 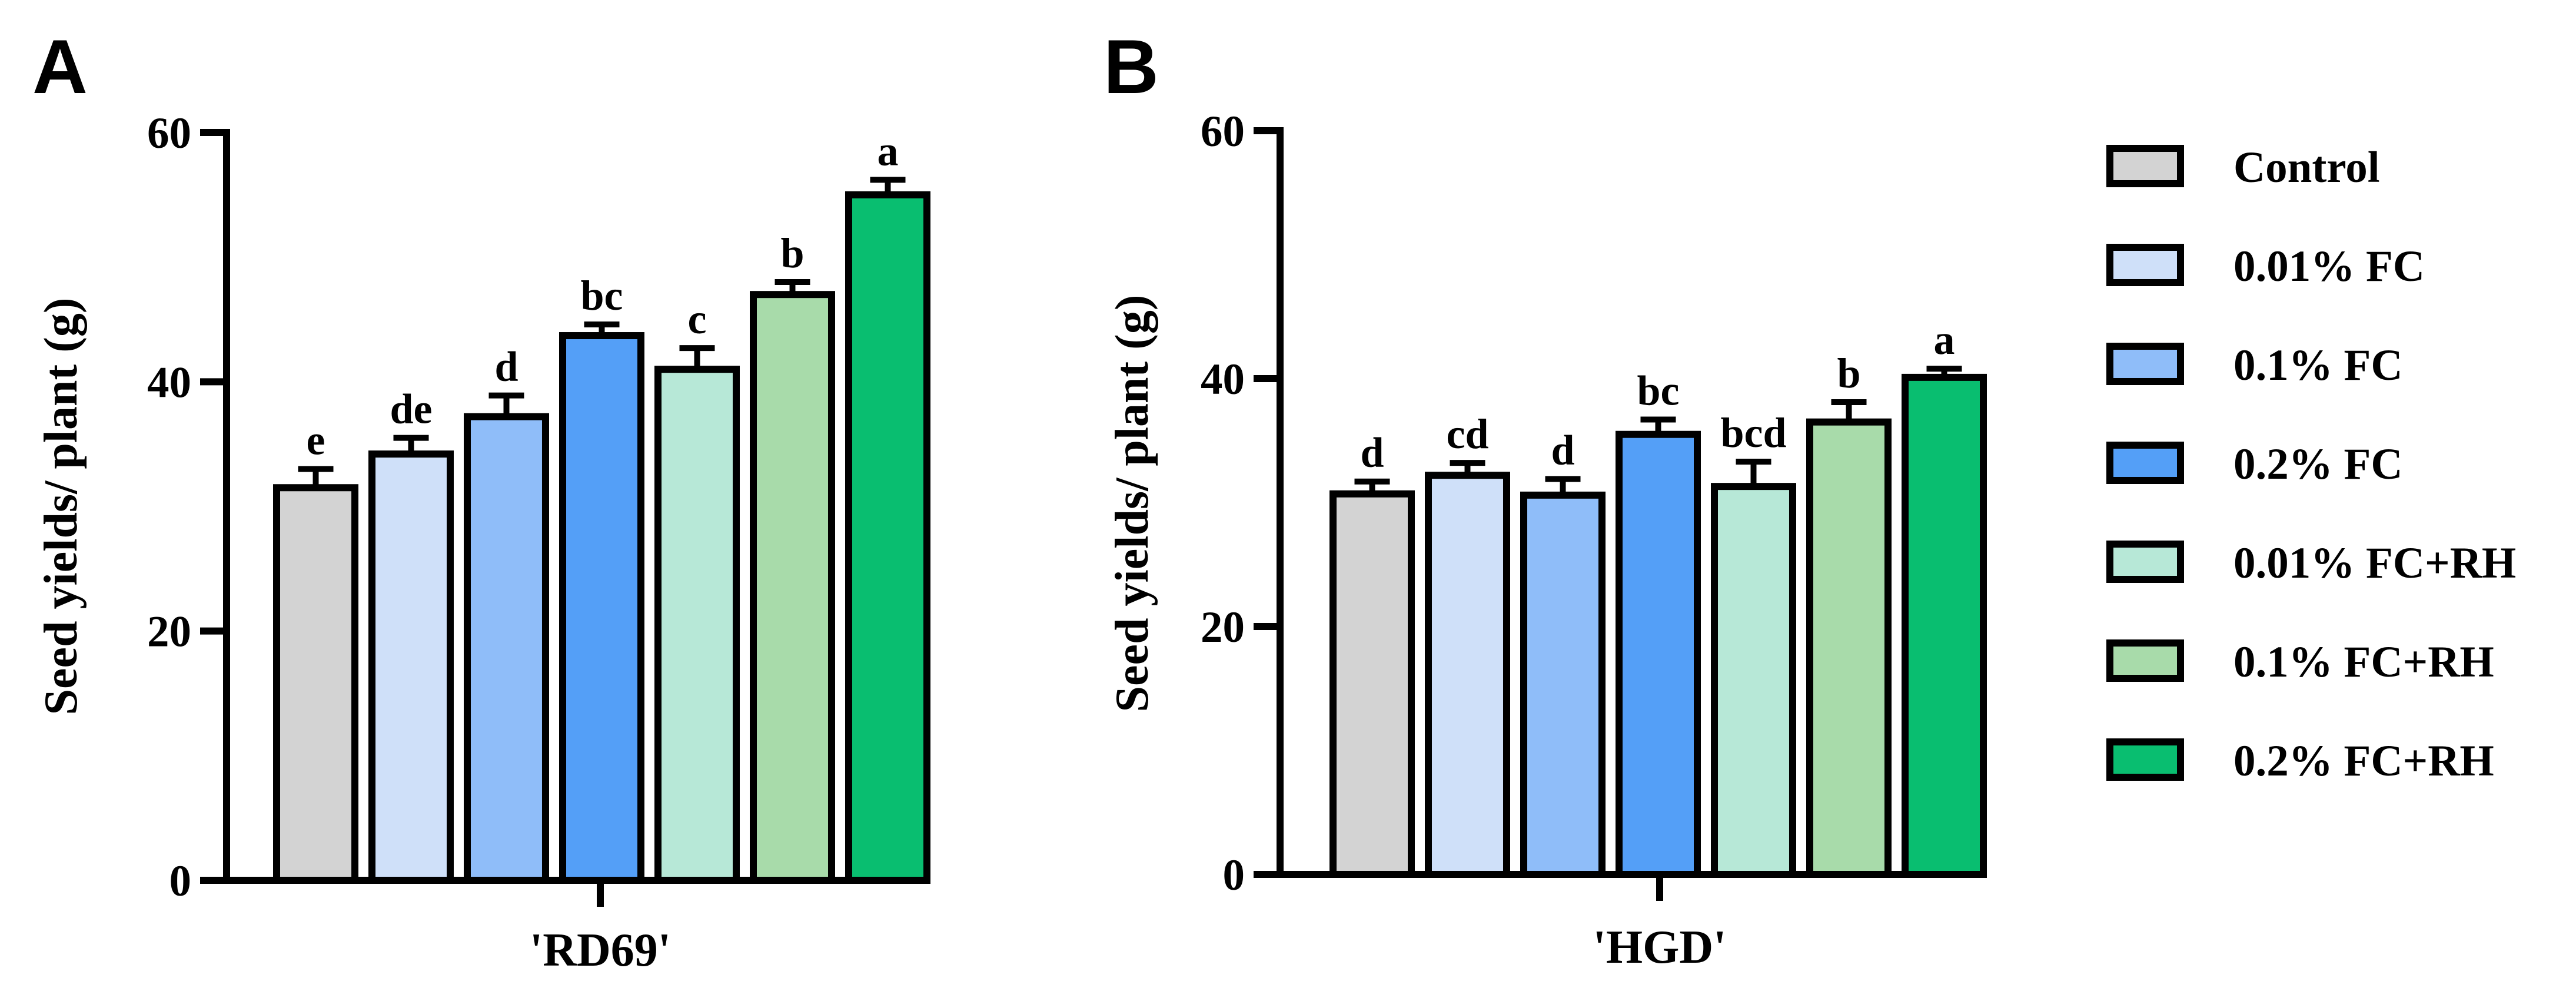 What do you see at coordinates (2329, 266) in the screenshot?
I see `legend-label: 0.01% FC` at bounding box center [2329, 266].